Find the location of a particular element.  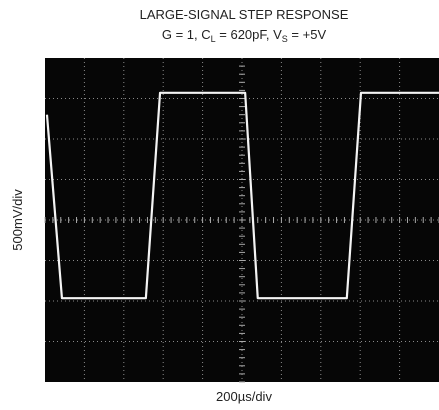

y-axis-label: 500mV/div is located at coordinates (17, 220).